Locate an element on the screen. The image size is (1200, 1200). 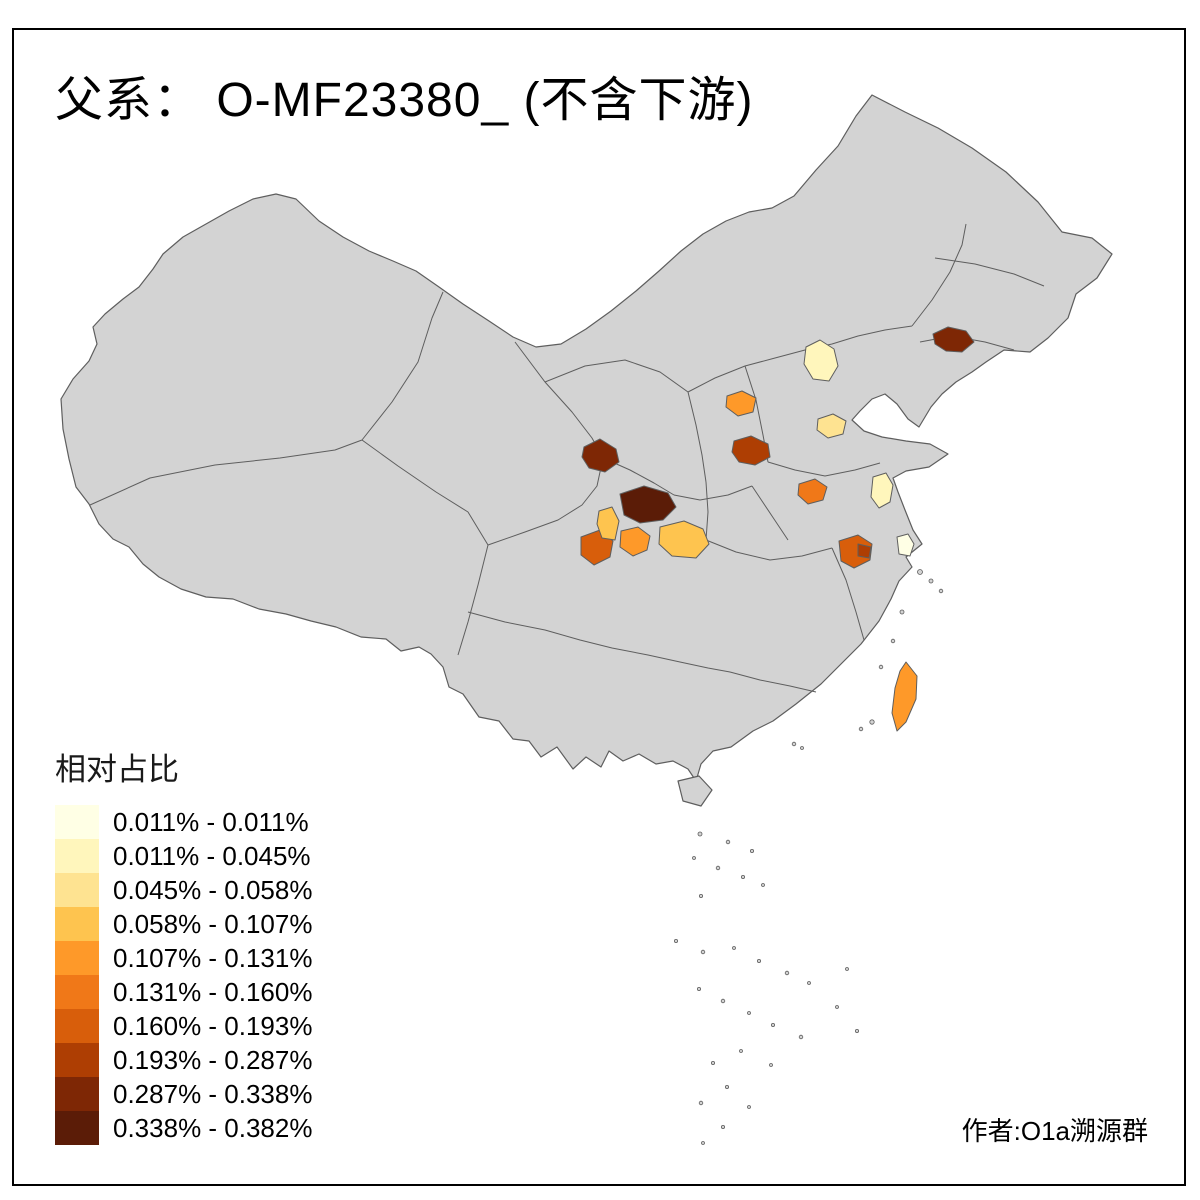
legend-item: 0.058% - 0.107% is located at coordinates (183, 924).